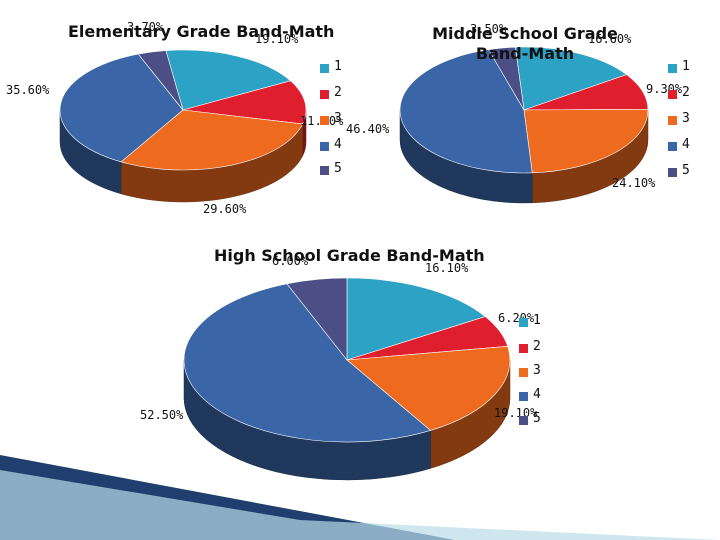 The image size is (720, 540). I want to click on middle-school-label-4: 46.40%, so click(368, 129).